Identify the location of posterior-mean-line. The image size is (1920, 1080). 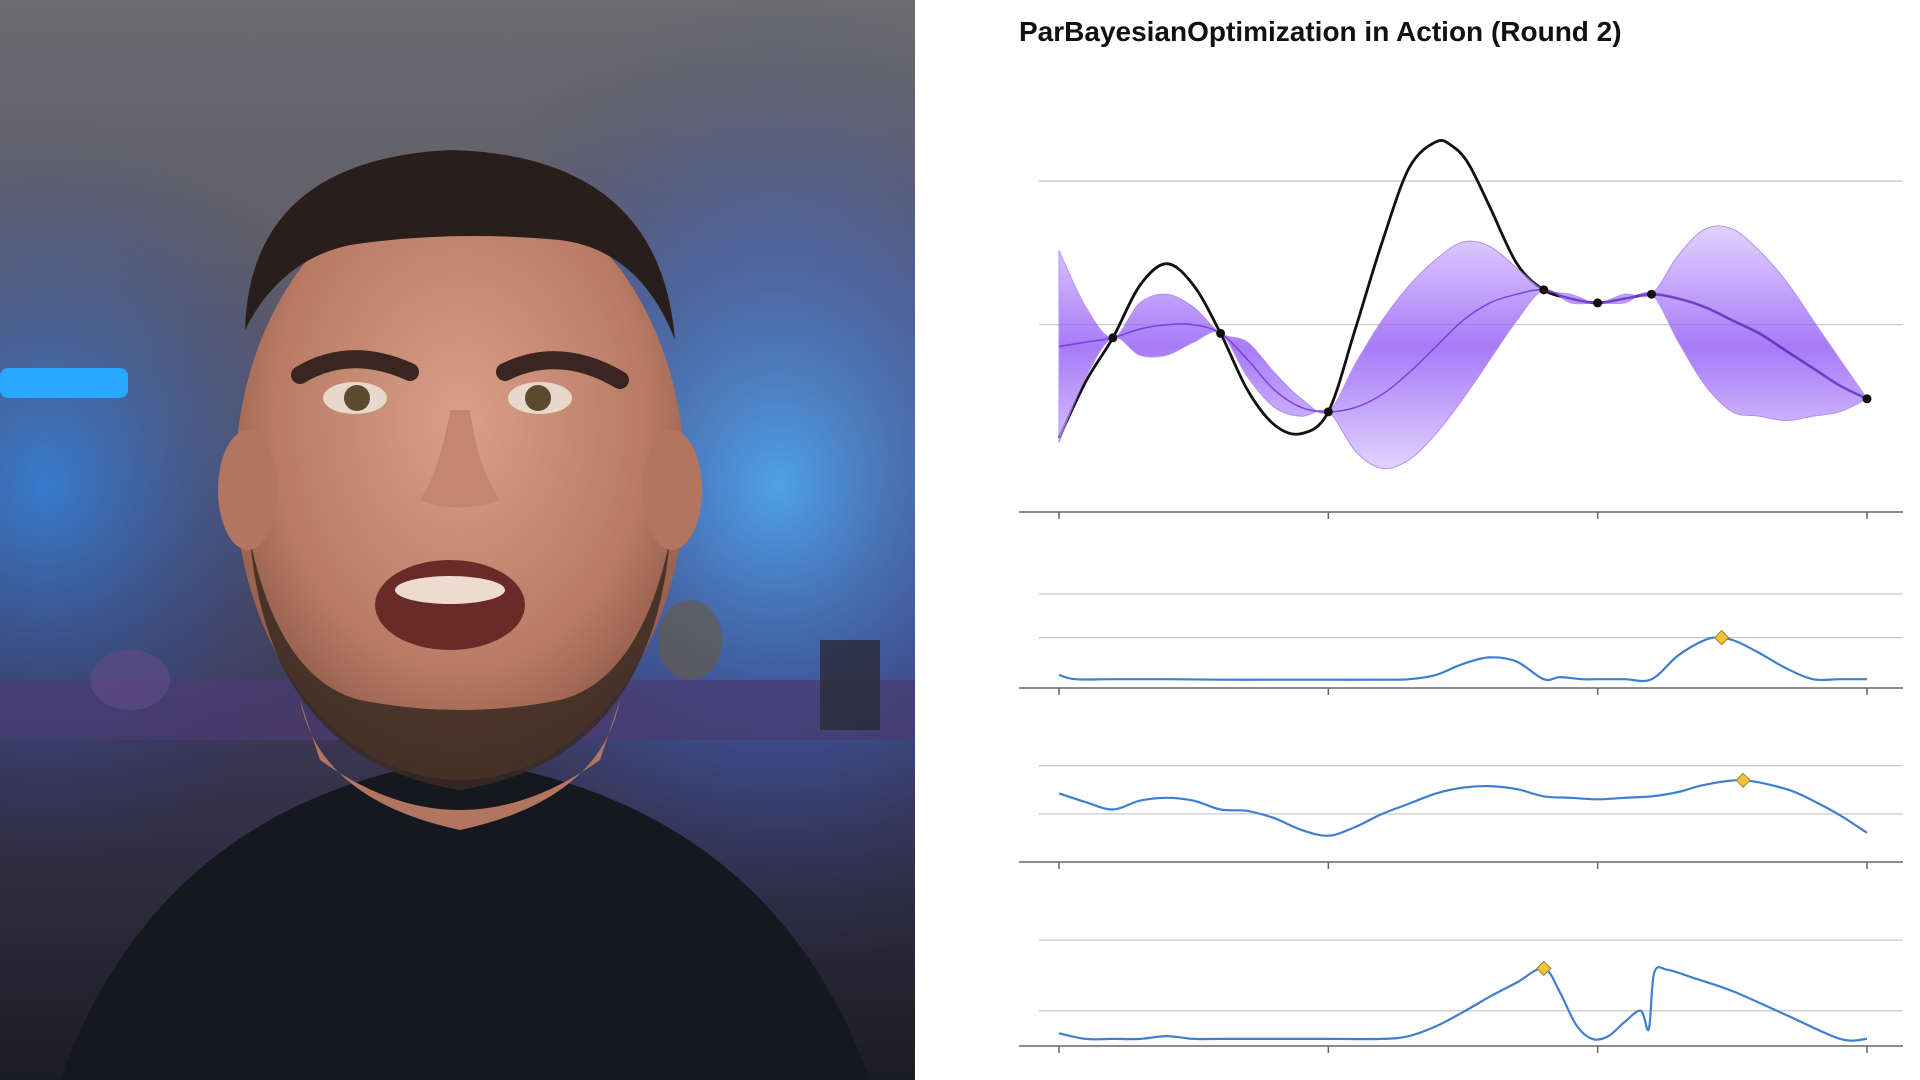
(1463, 351).